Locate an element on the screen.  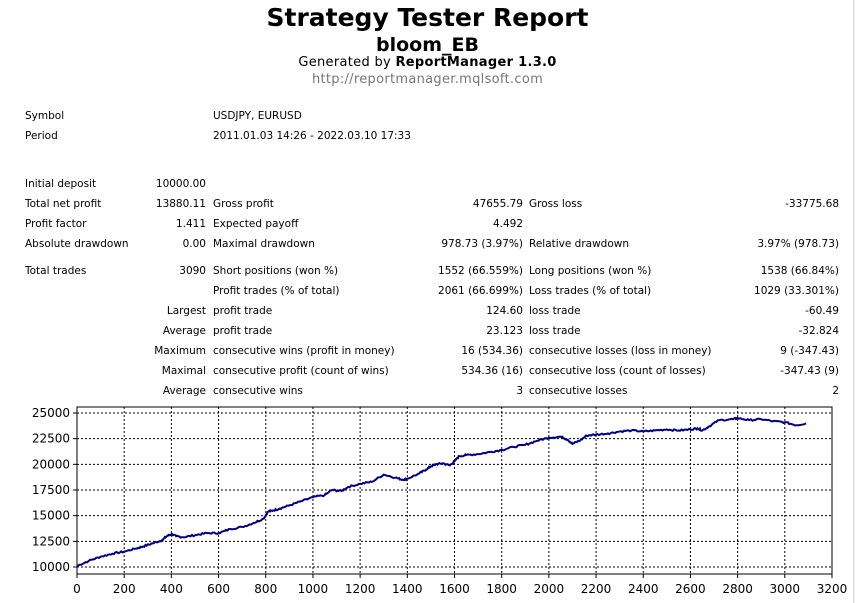
gross-loss-label: Gross loss is located at coordinates (556, 204).